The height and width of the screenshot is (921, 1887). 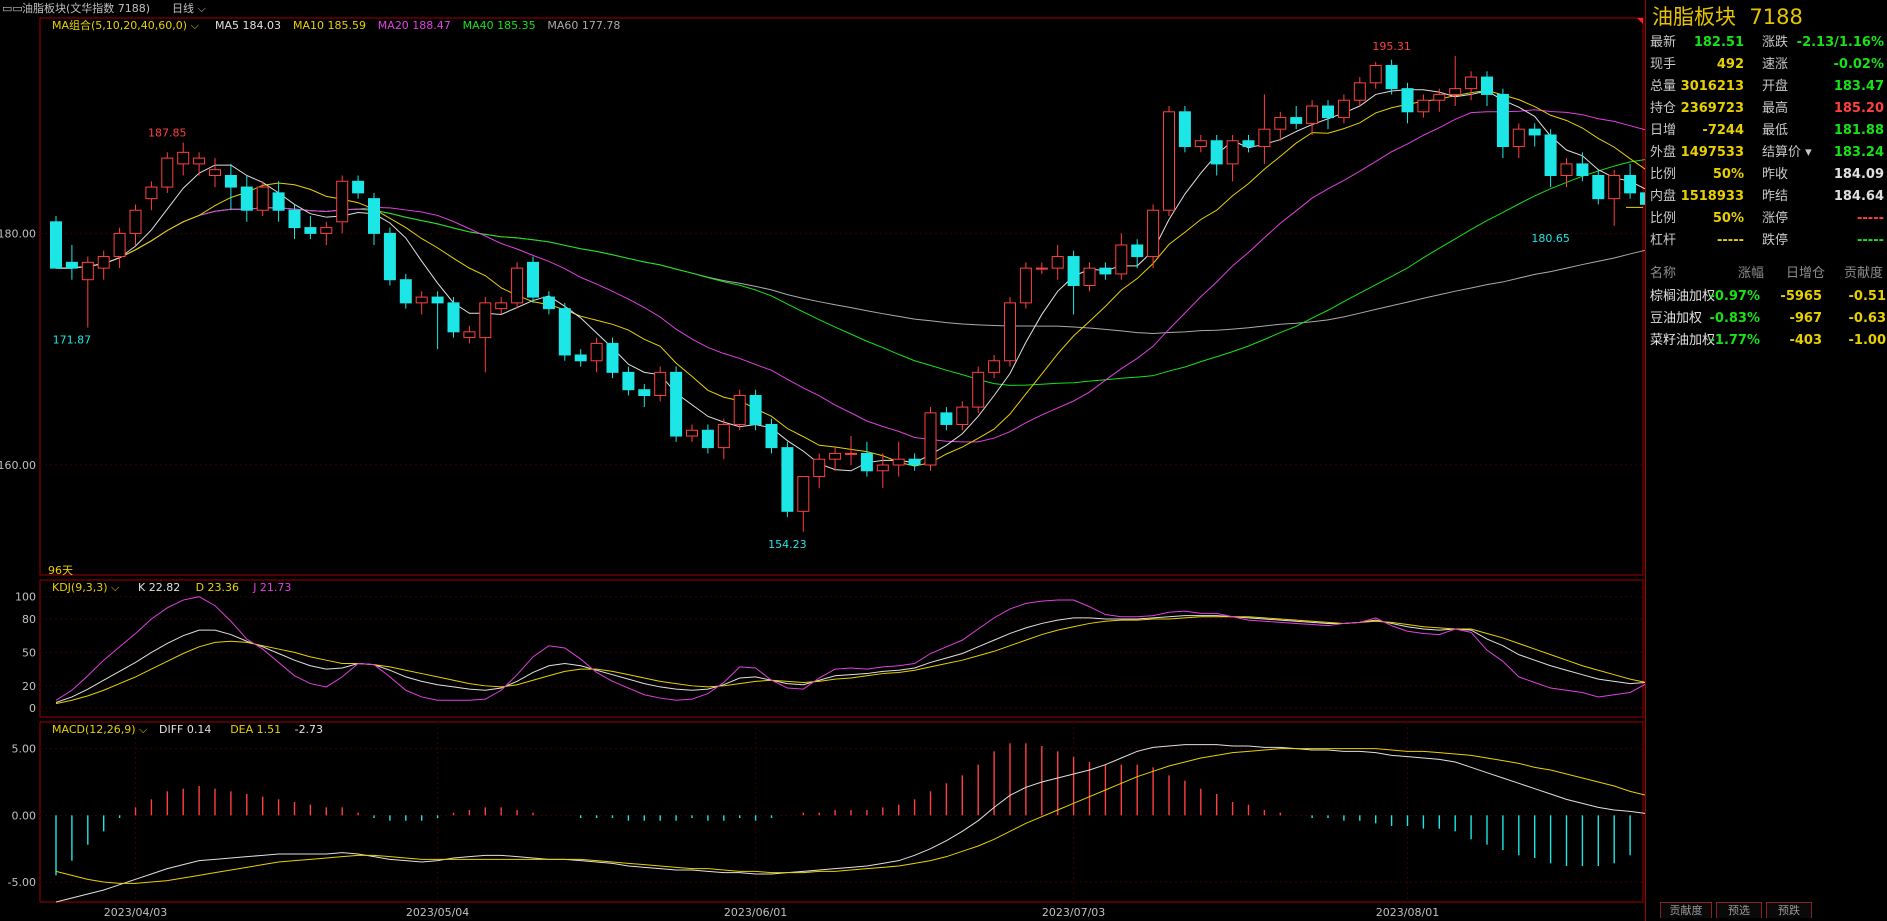 I want to click on quote-value: 185.20, so click(x=1858, y=108).